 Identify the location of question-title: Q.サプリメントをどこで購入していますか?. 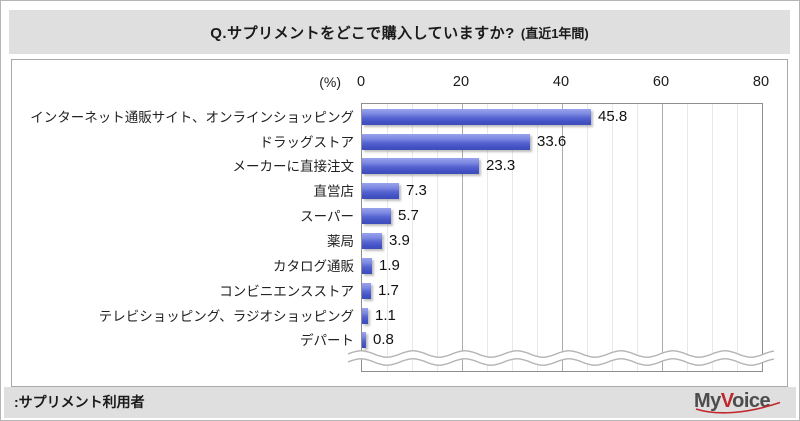
(362, 33).